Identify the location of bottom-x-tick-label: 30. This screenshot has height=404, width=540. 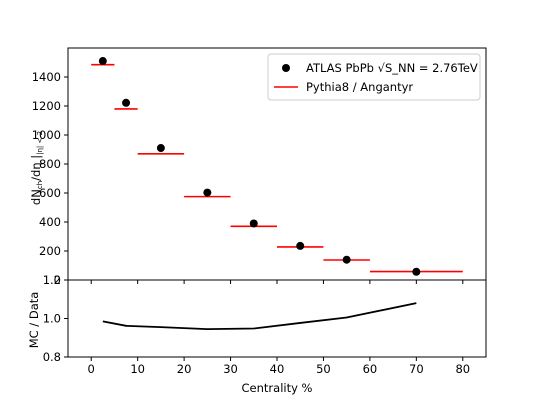
(230, 369).